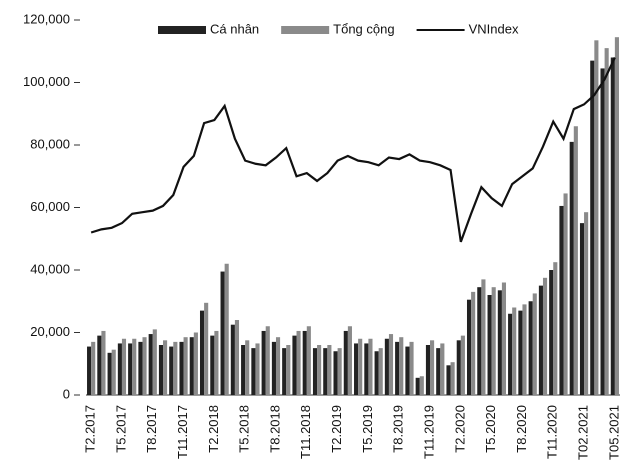  I want to click on x-tick-label: T5.2017, so click(120, 429).